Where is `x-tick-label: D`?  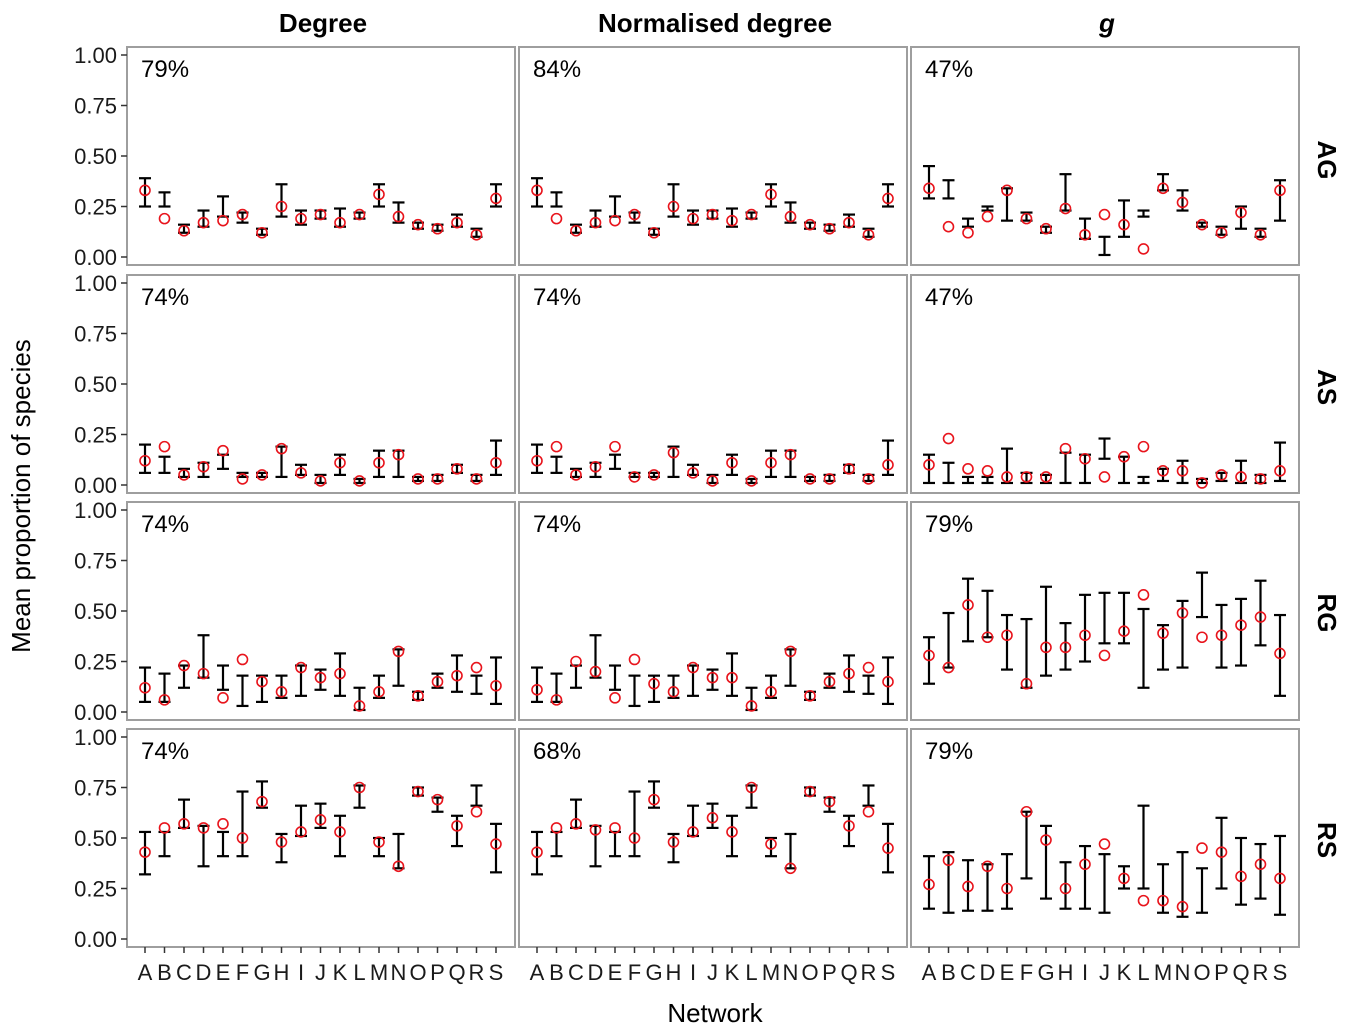 x-tick-label: D is located at coordinates (204, 972).